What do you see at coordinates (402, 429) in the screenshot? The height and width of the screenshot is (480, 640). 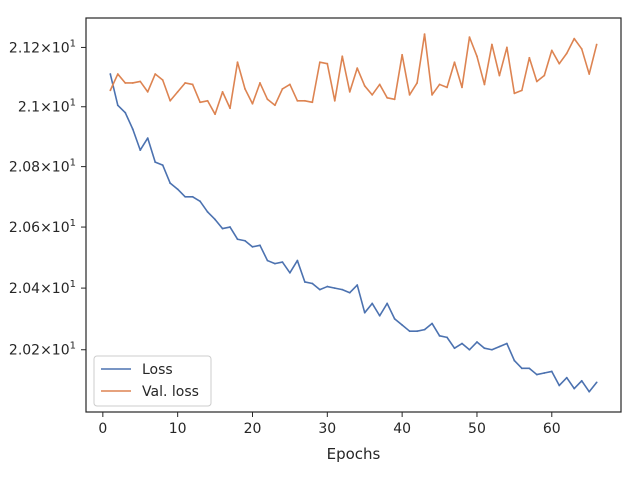 I see `x-tick-label: 40` at bounding box center [402, 429].